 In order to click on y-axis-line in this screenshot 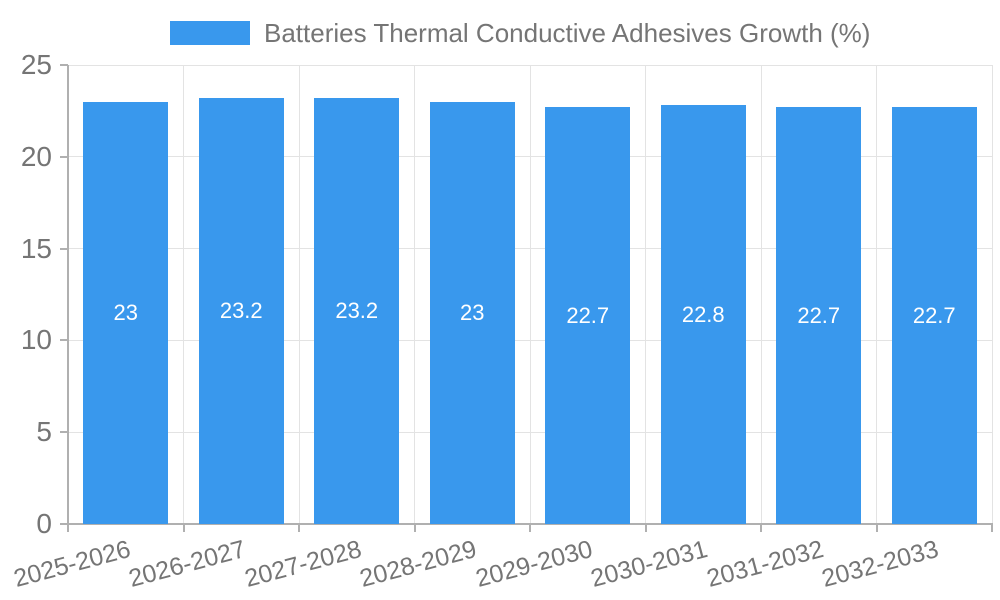, I will do `click(68, 294)`.